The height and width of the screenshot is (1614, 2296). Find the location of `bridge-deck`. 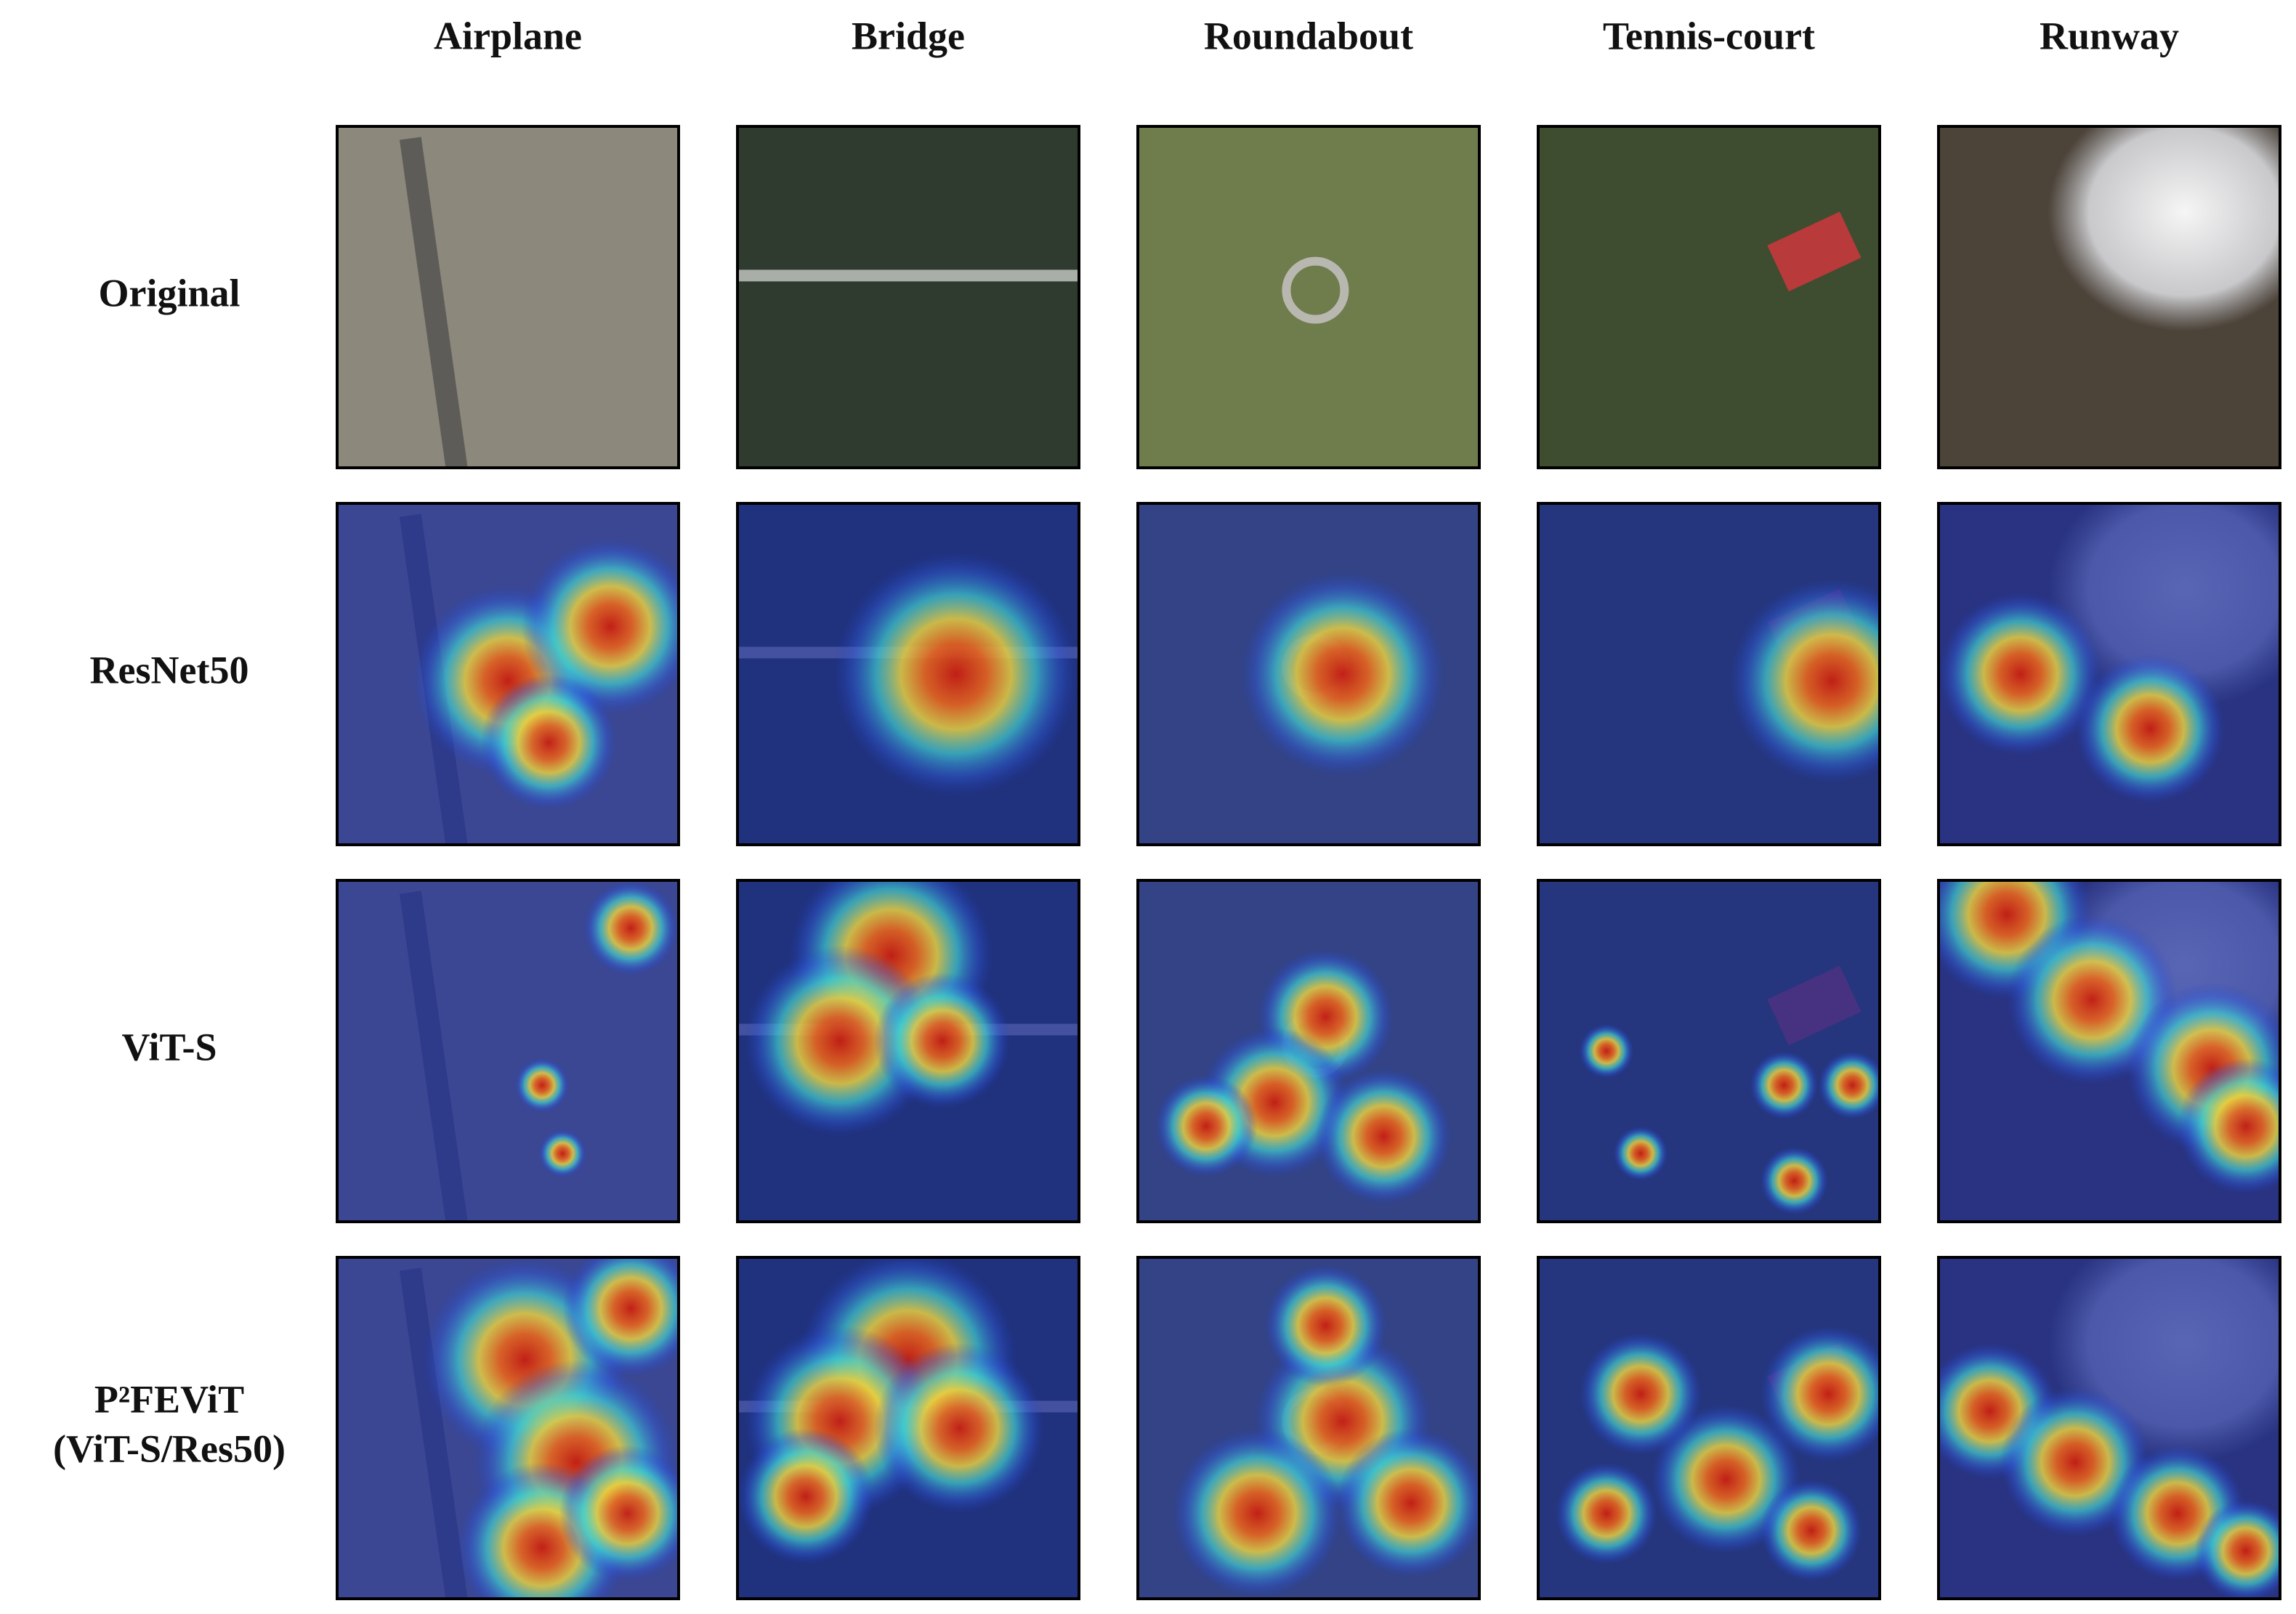

bridge-deck is located at coordinates (908, 275).